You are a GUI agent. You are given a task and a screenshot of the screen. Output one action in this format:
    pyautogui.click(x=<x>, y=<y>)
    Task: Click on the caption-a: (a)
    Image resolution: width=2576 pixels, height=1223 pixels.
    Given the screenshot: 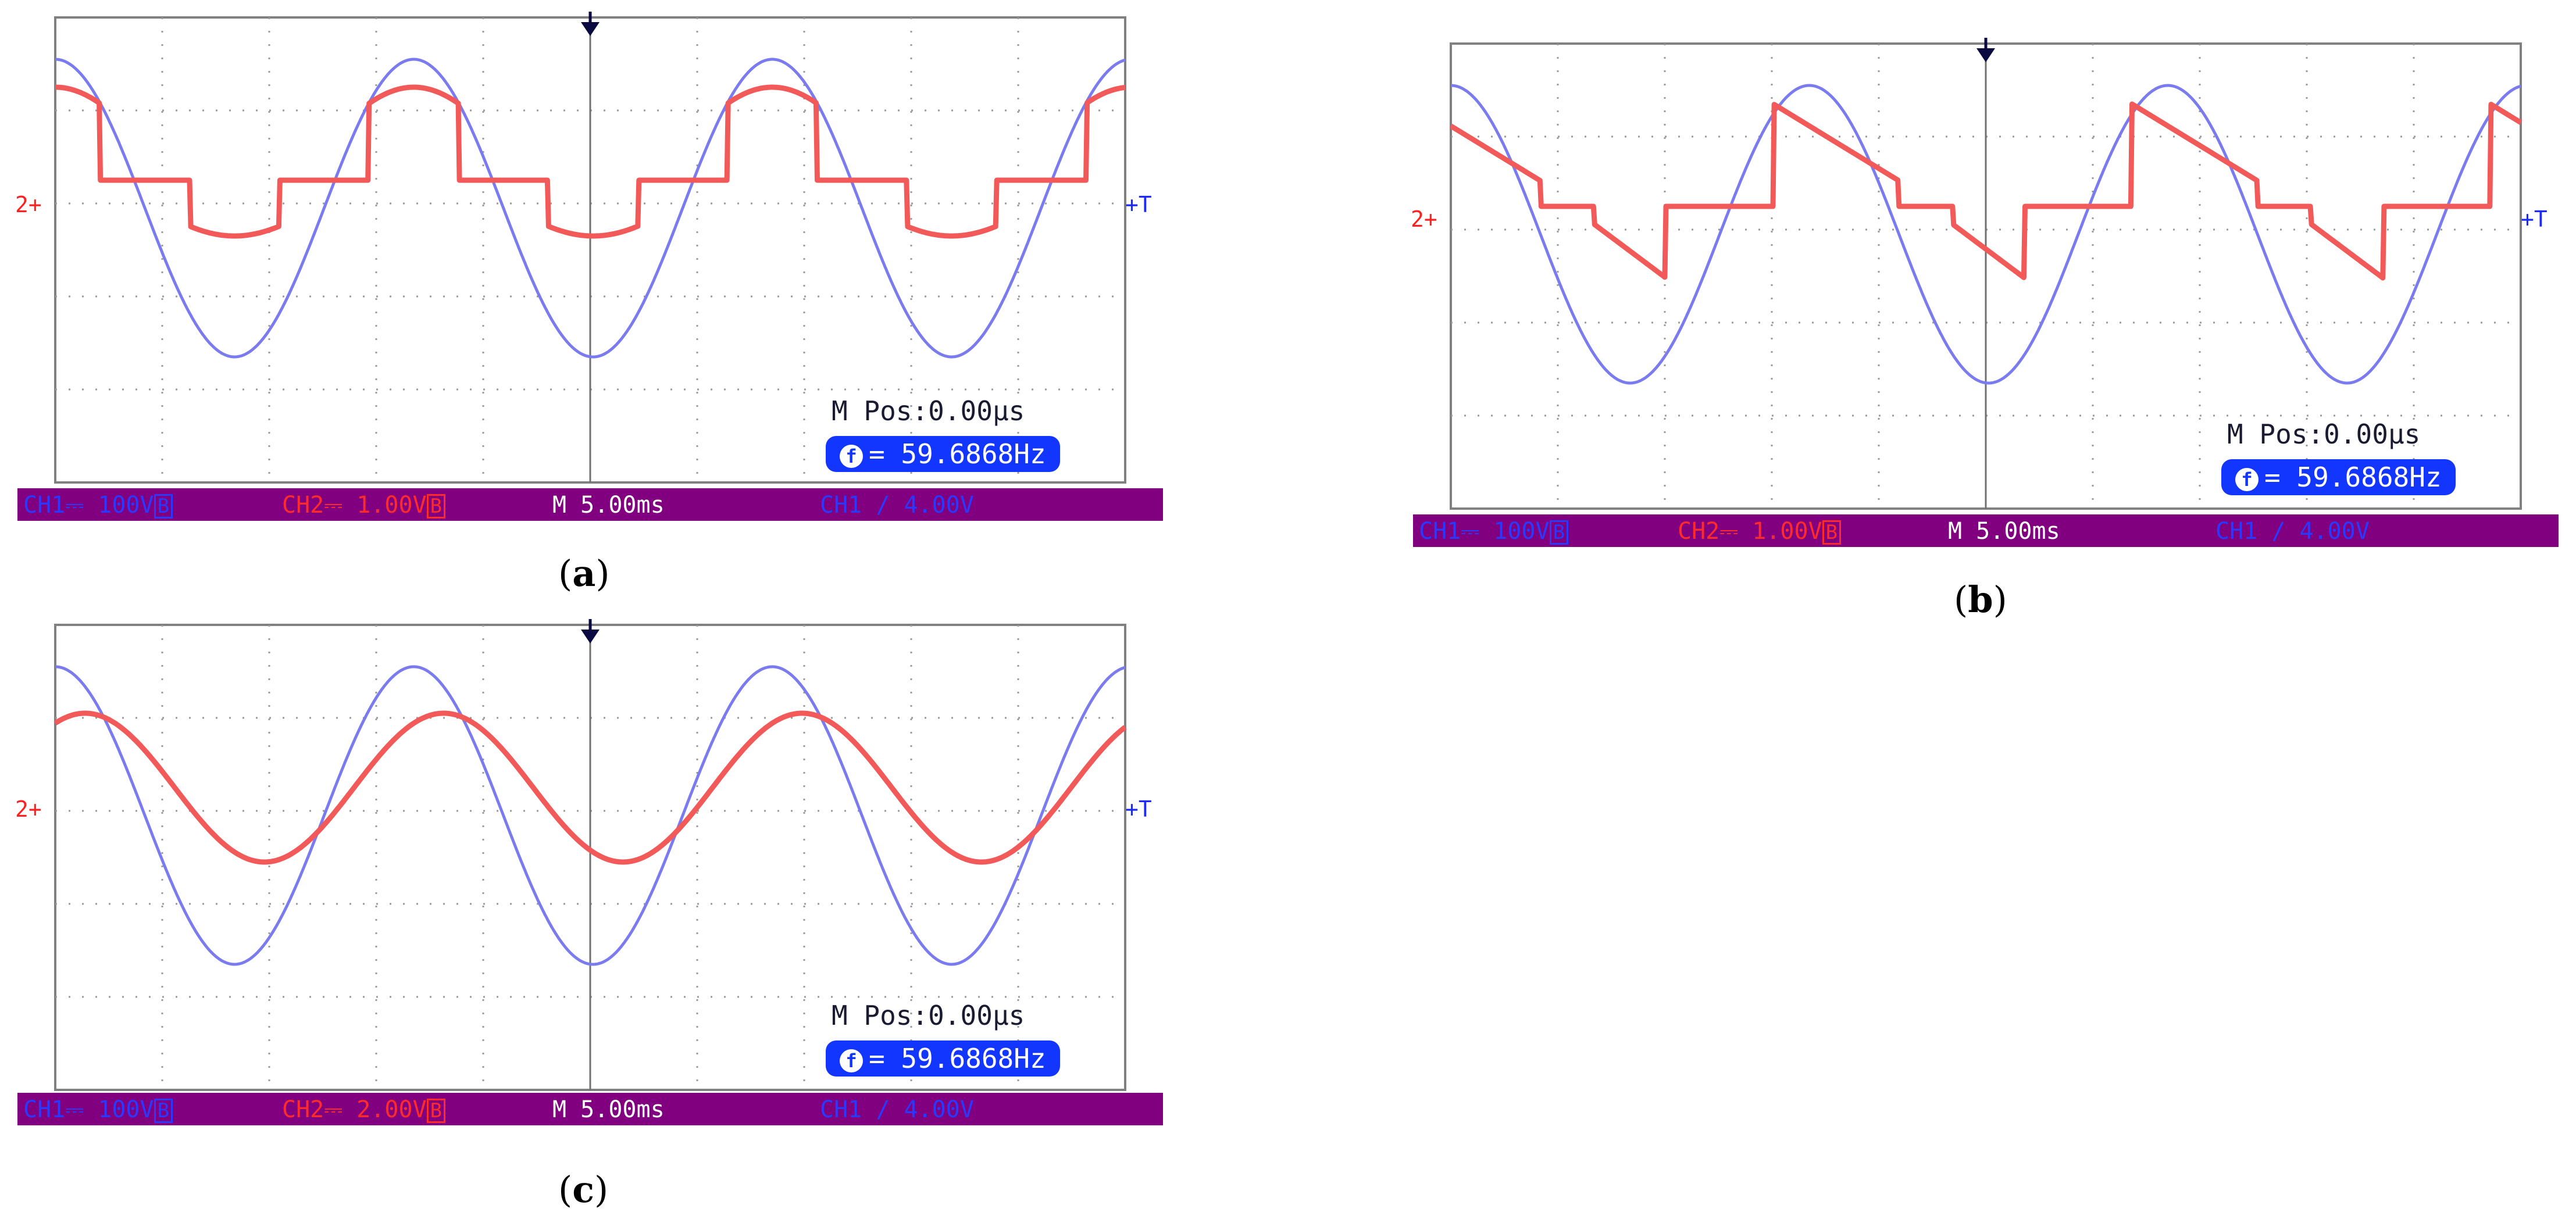 What is the action you would take?
    pyautogui.click(x=584, y=573)
    